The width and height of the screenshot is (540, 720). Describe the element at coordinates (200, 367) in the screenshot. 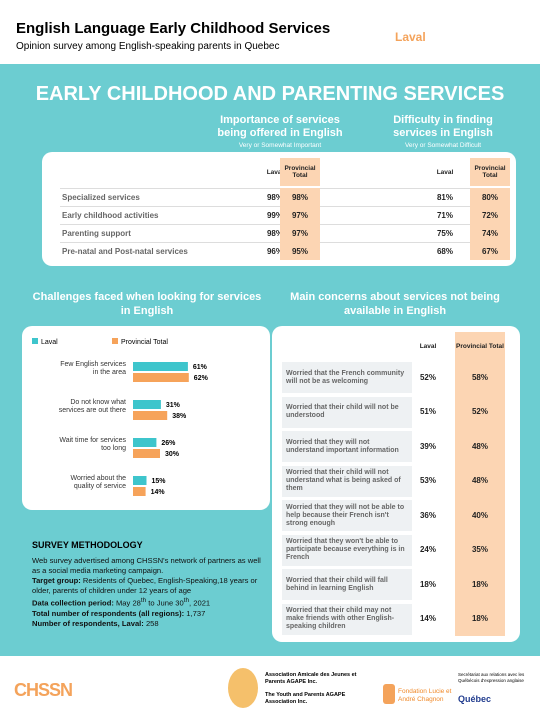

I see `value-label: 61%` at that location.